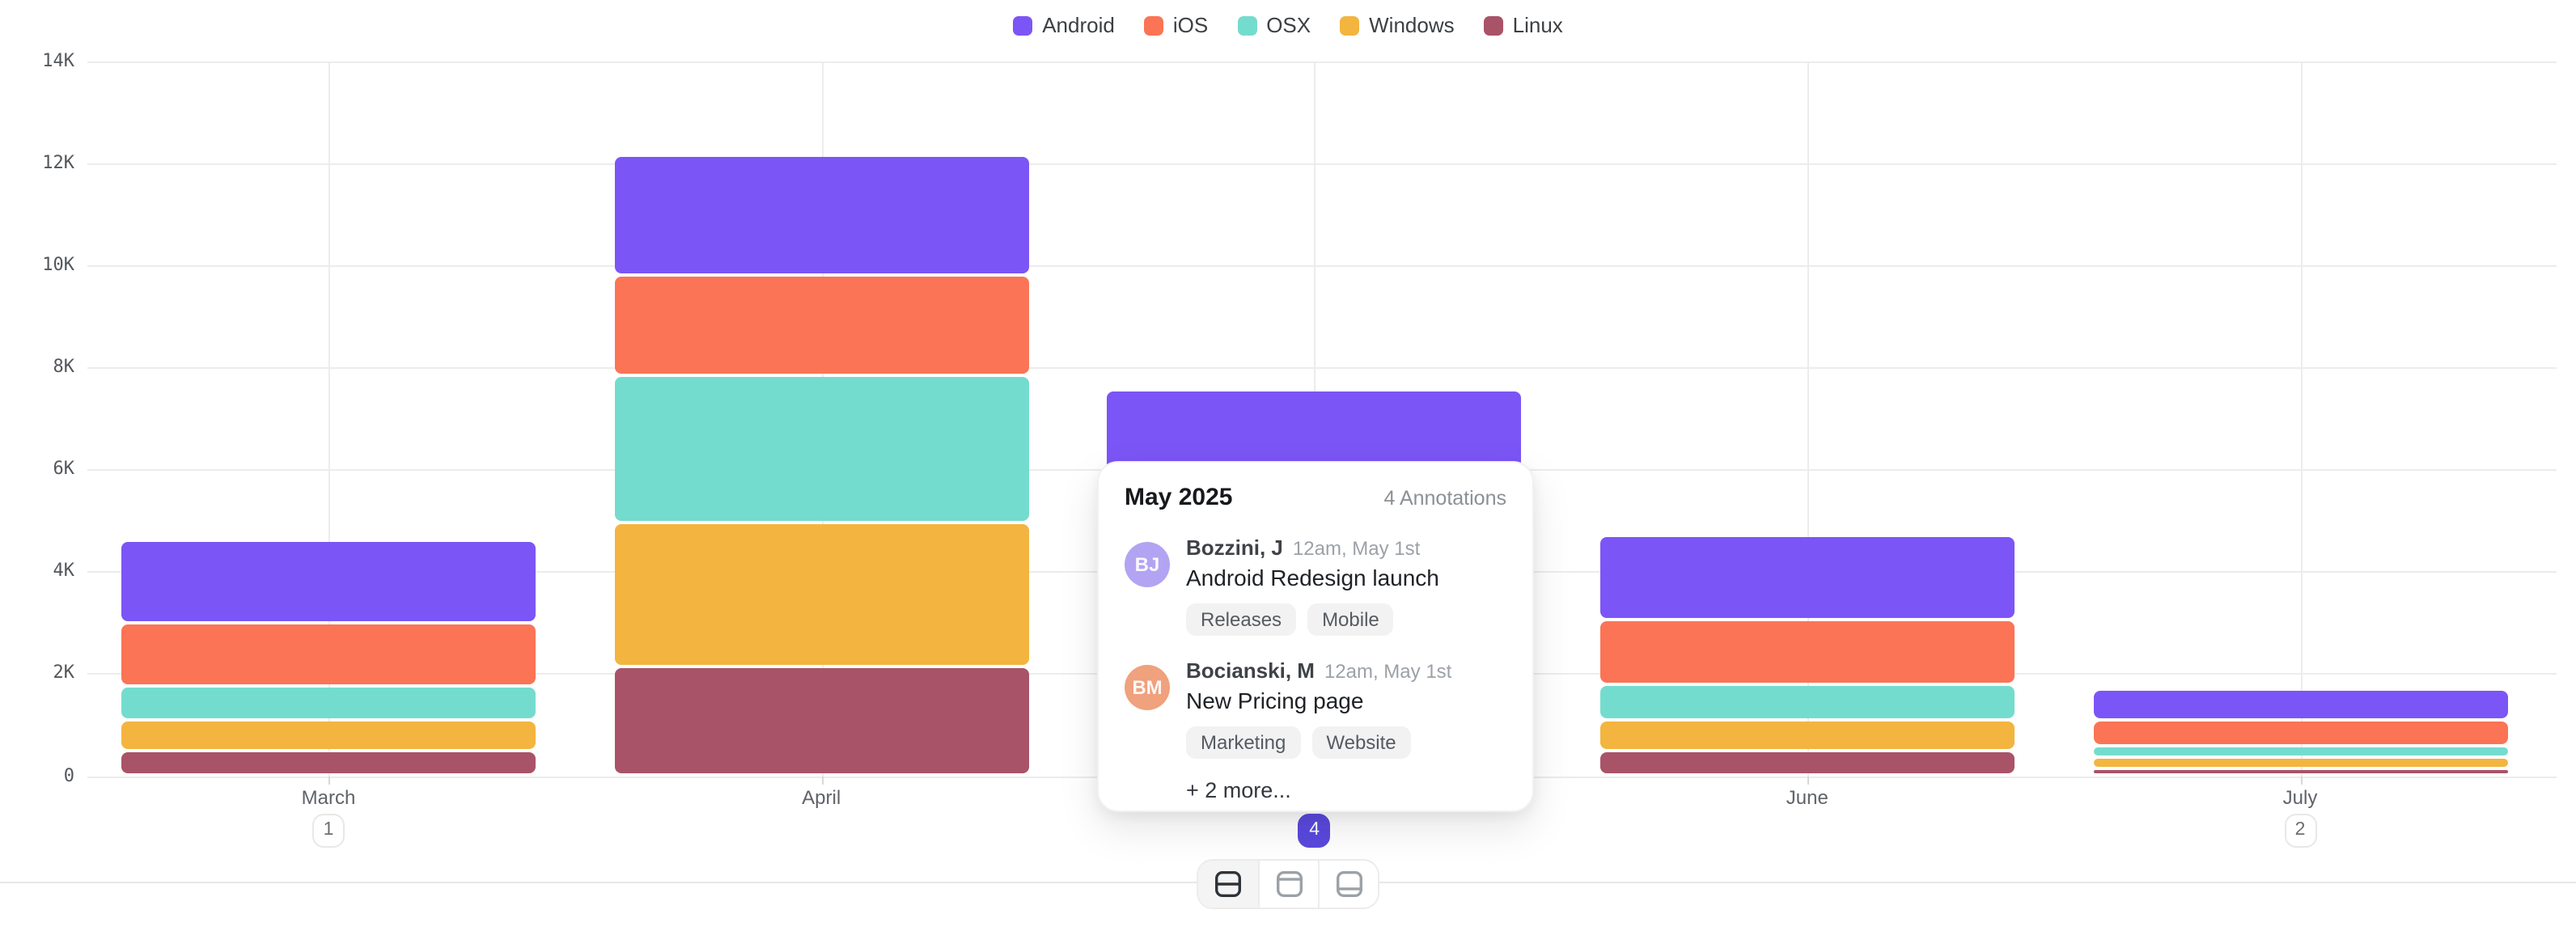 Image resolution: width=2576 pixels, height=948 pixels. I want to click on legend-label: Android, so click(1078, 25).